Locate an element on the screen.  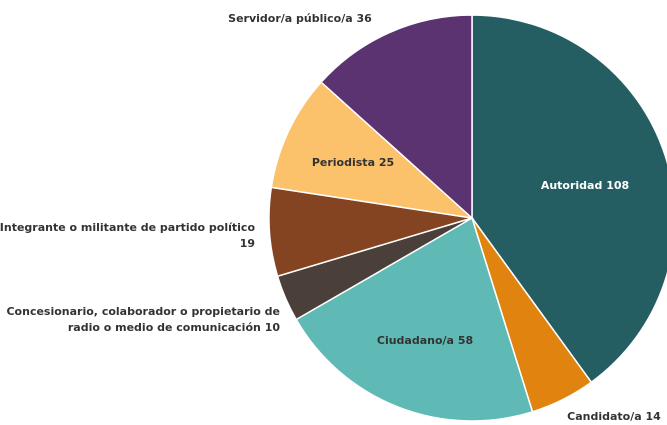
slice-label: Candidato/a 14 is located at coordinates (614, 417).